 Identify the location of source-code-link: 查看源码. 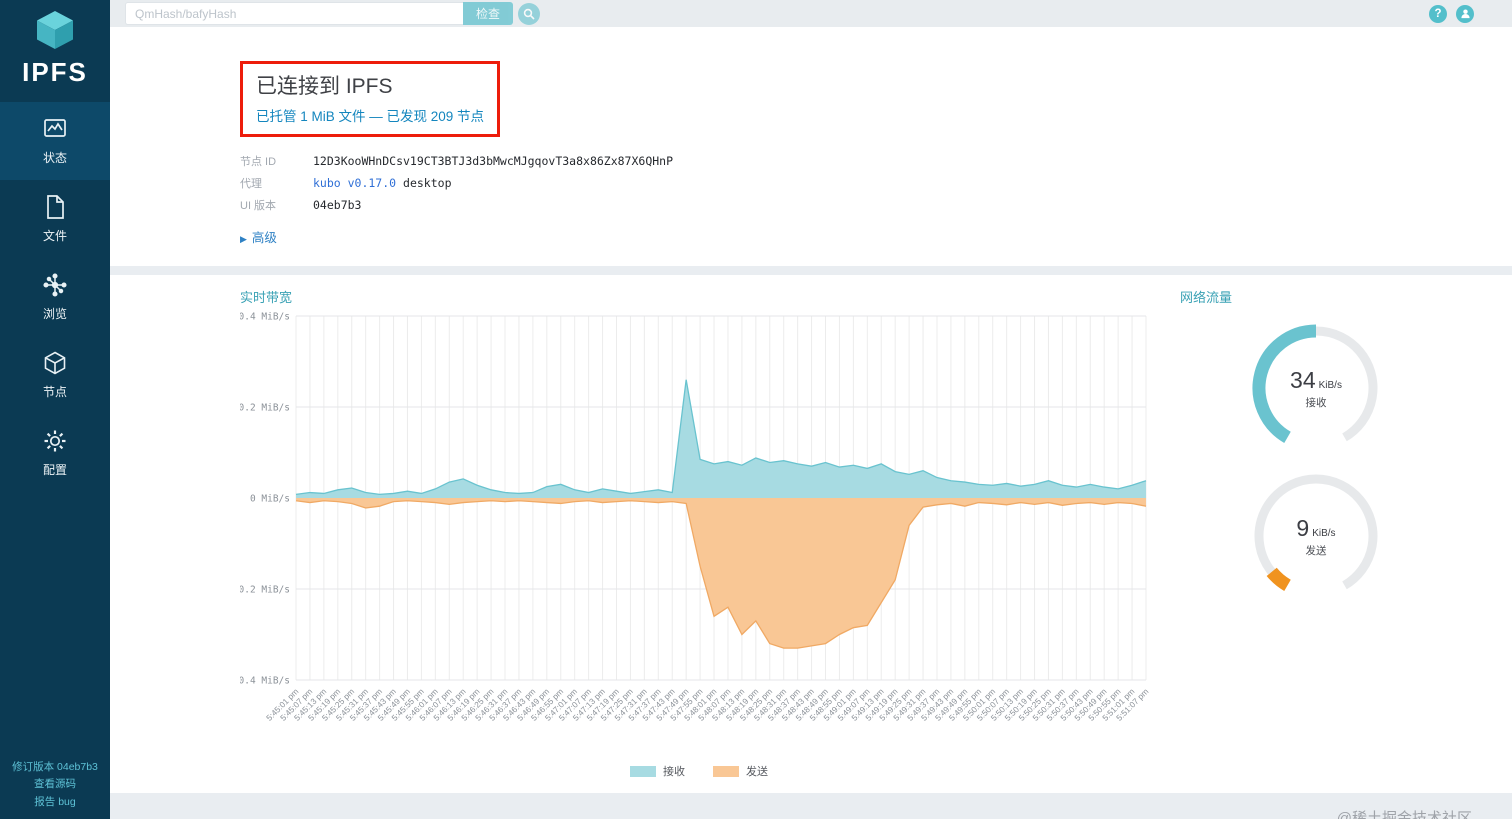
(55, 784).